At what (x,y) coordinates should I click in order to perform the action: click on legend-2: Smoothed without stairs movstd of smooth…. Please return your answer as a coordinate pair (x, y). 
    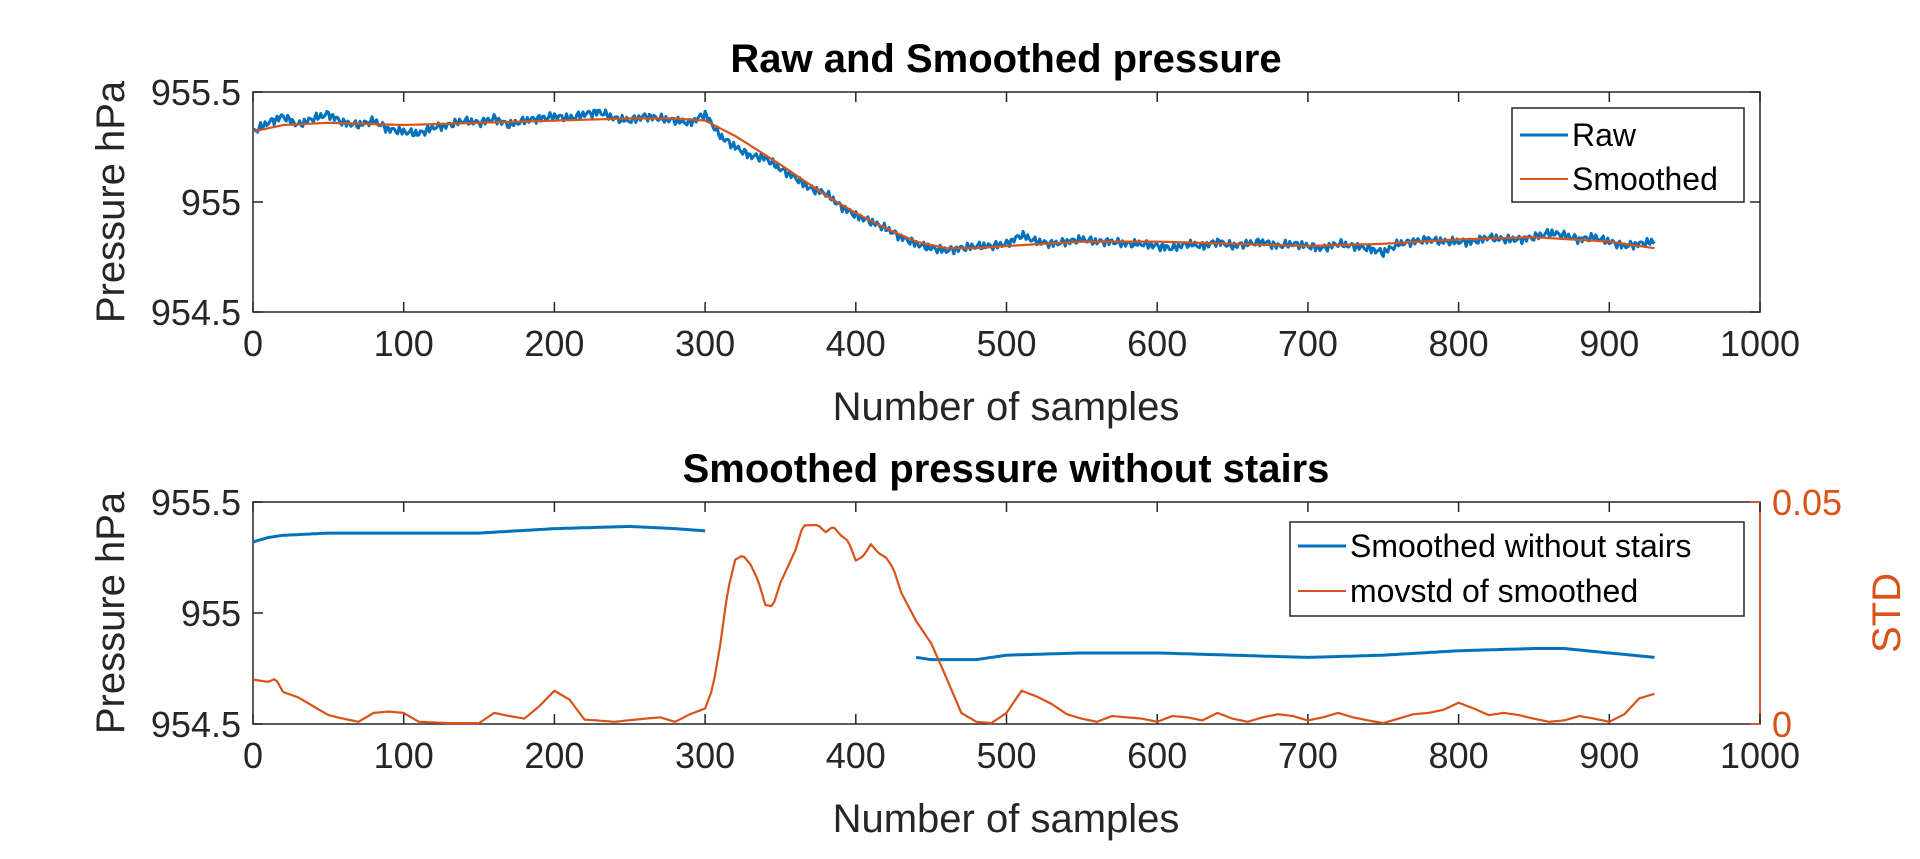
    Looking at the image, I should click on (1517, 569).